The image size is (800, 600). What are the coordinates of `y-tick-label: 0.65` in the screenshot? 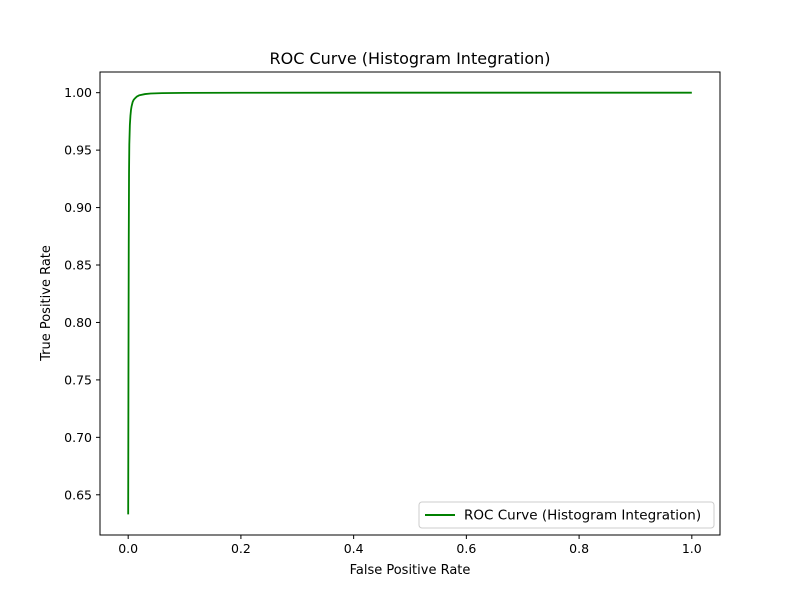 It's located at (78, 494).